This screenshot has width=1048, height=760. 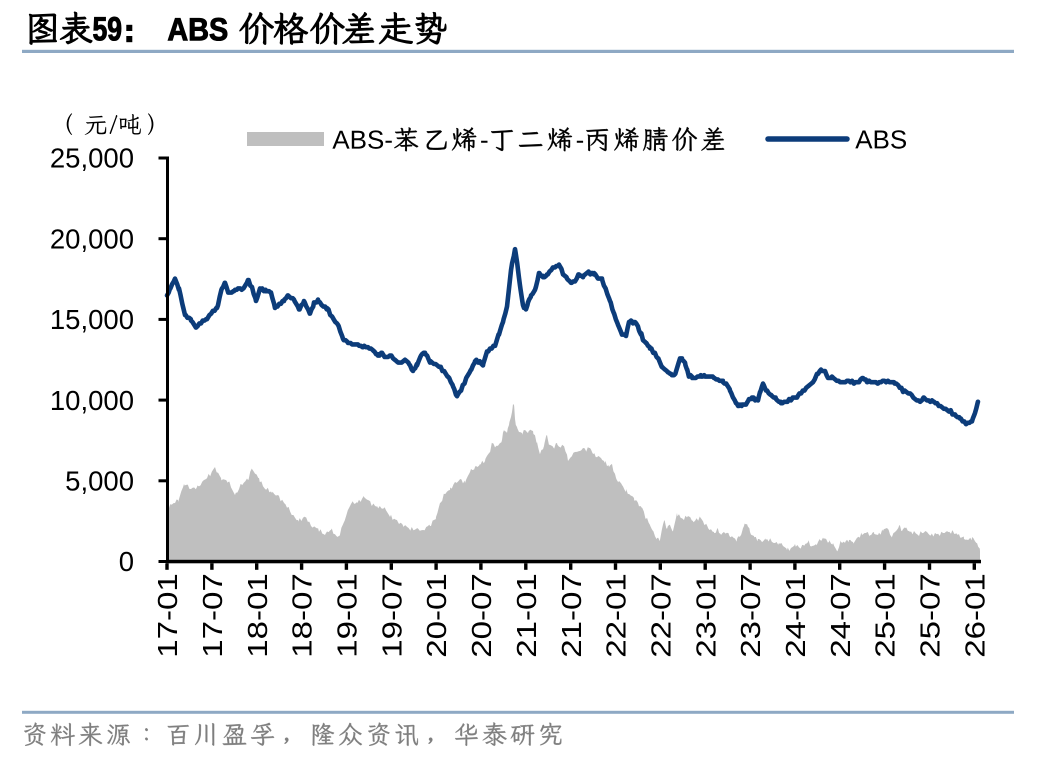 What do you see at coordinates (840, 615) in the screenshot?
I see `svg-text: 24-07` at bounding box center [840, 615].